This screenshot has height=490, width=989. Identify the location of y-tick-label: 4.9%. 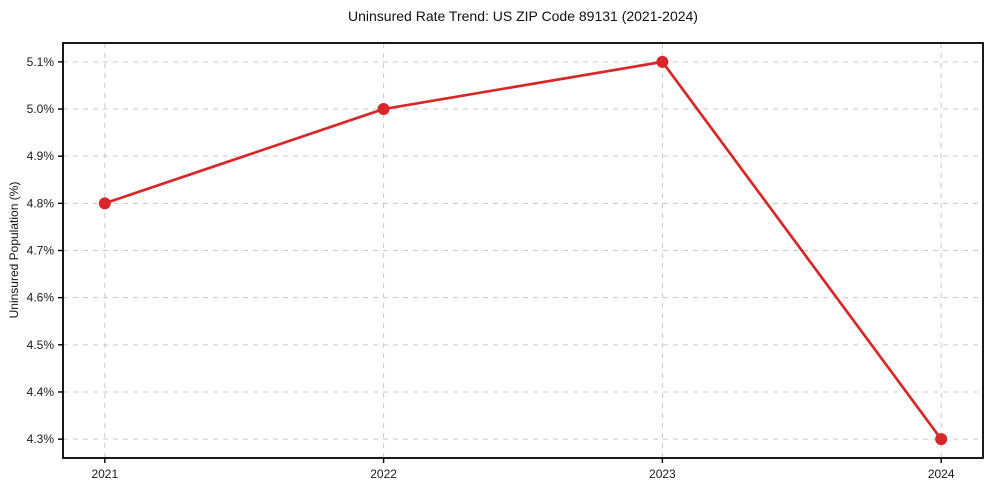
(41, 156).